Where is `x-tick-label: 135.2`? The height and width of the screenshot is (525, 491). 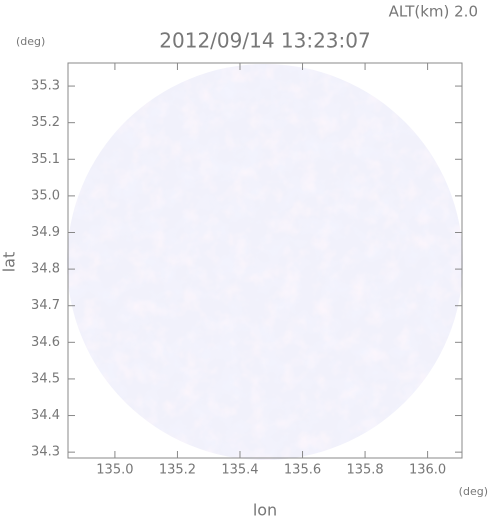 x-tick-label: 135.2 is located at coordinates (177, 470).